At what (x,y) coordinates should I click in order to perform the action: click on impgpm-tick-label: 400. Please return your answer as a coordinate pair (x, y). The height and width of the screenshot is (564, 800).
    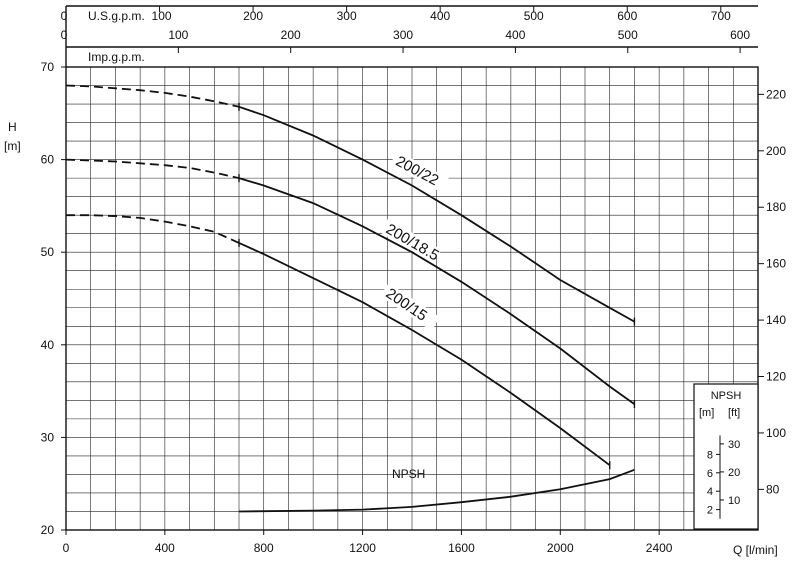
    Looking at the image, I should click on (515, 35).